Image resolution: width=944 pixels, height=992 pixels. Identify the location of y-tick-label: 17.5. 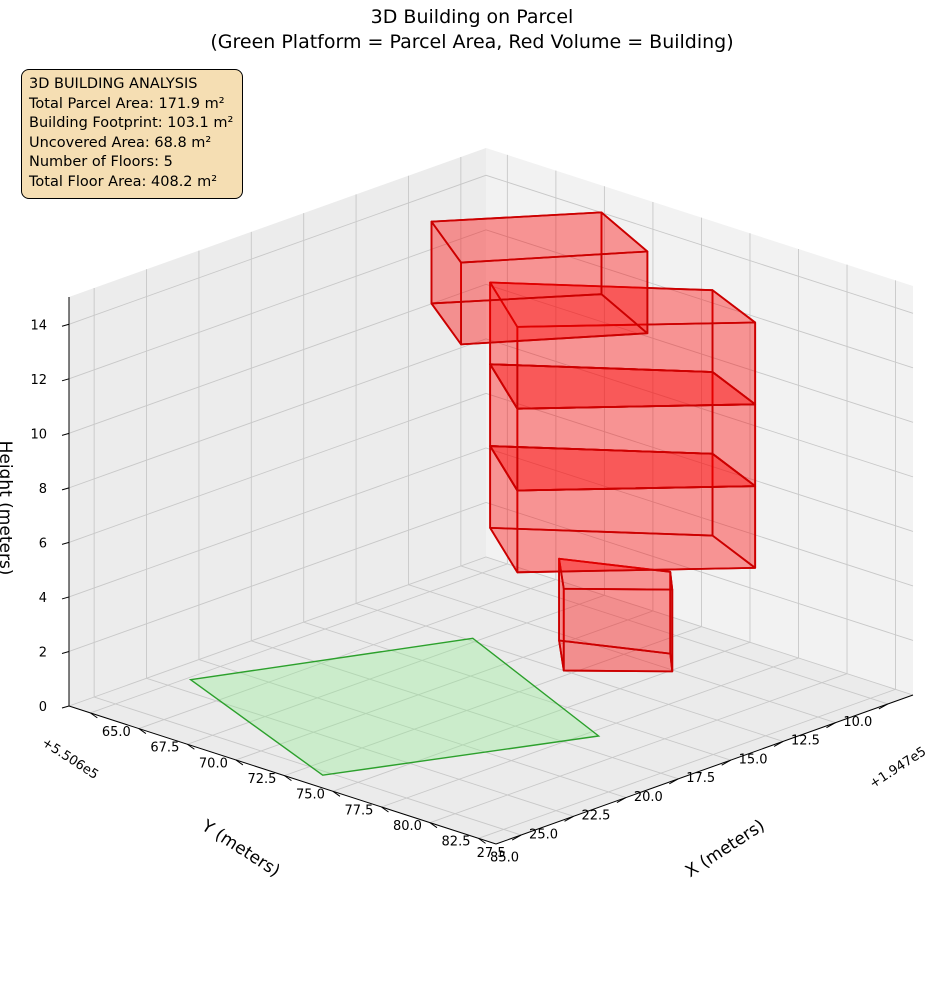
(700, 778).